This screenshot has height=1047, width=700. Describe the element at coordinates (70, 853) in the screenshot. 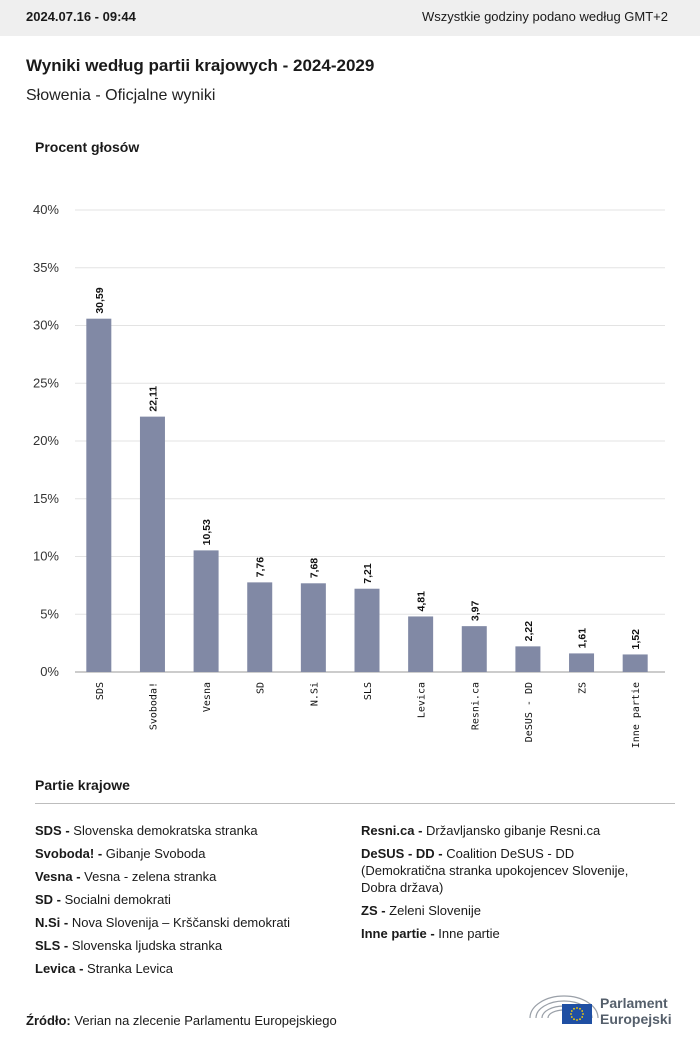

I see `legend-abbr: Svoboda! -` at that location.